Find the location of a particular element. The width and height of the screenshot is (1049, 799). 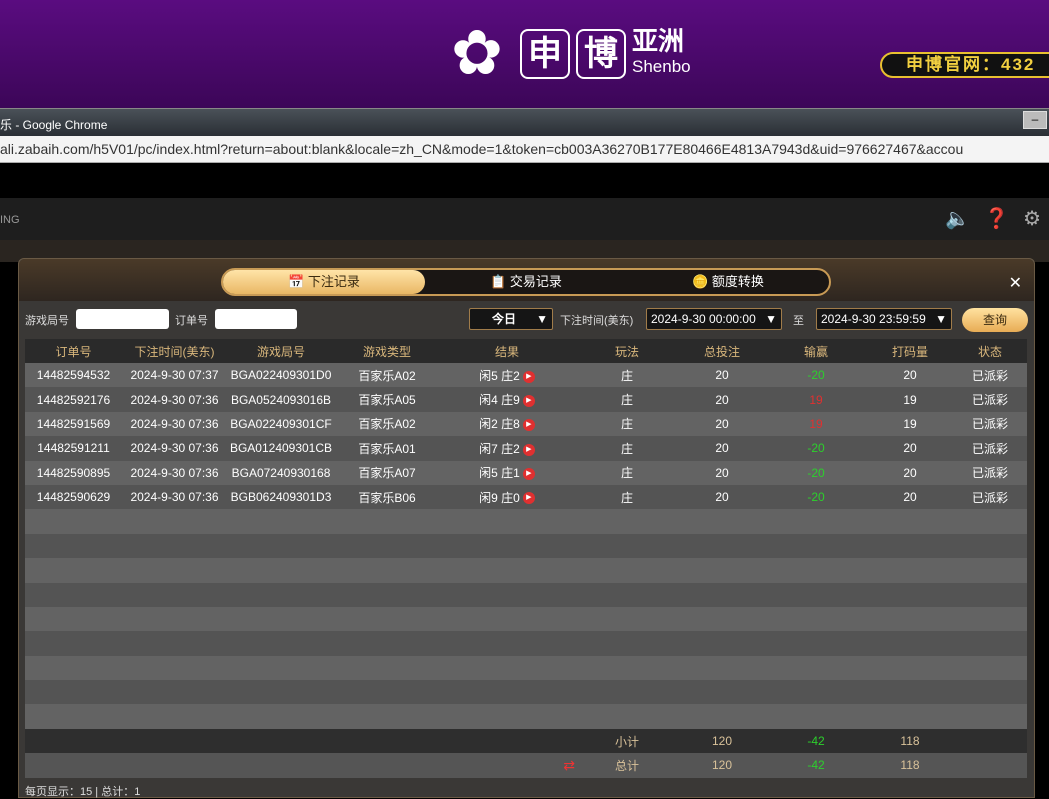

start-time-select: 2024-9-30 00:00:00 ▼ is located at coordinates (714, 319).